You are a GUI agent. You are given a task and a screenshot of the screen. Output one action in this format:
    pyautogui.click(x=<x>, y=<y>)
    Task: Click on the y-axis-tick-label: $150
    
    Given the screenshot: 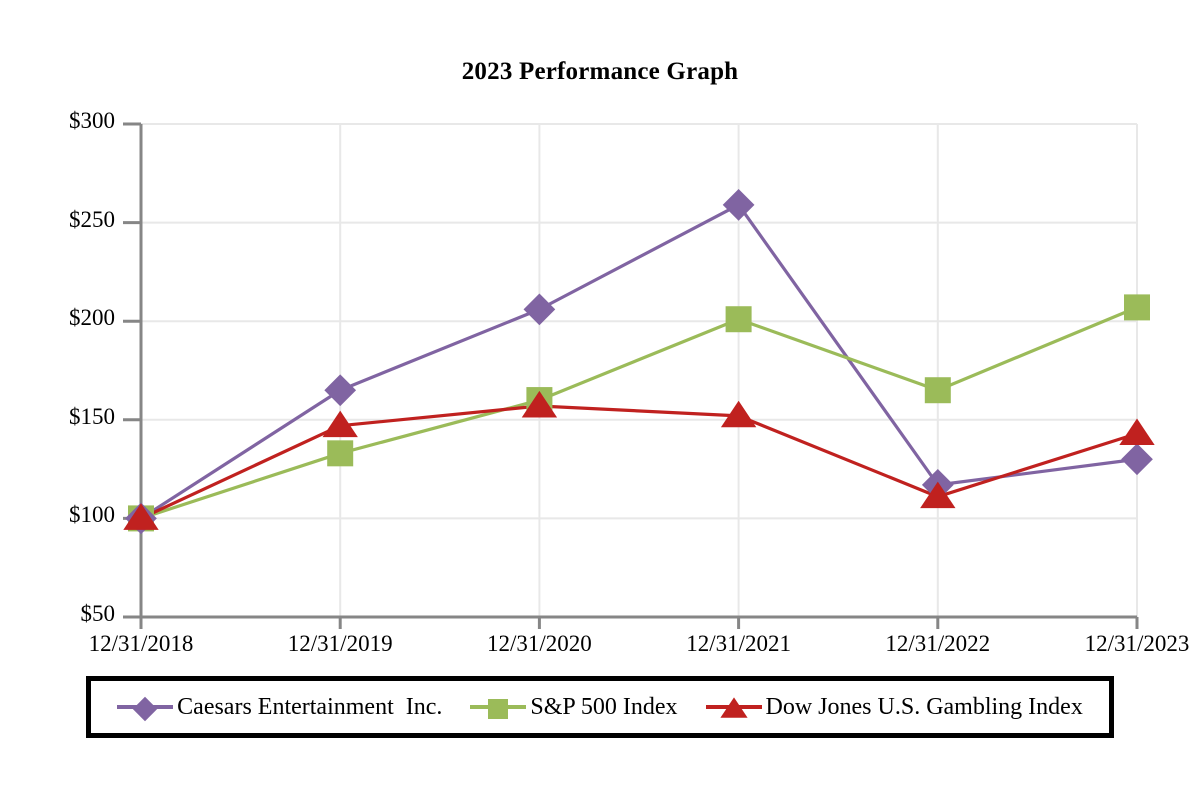 What is the action you would take?
    pyautogui.click(x=92, y=416)
    